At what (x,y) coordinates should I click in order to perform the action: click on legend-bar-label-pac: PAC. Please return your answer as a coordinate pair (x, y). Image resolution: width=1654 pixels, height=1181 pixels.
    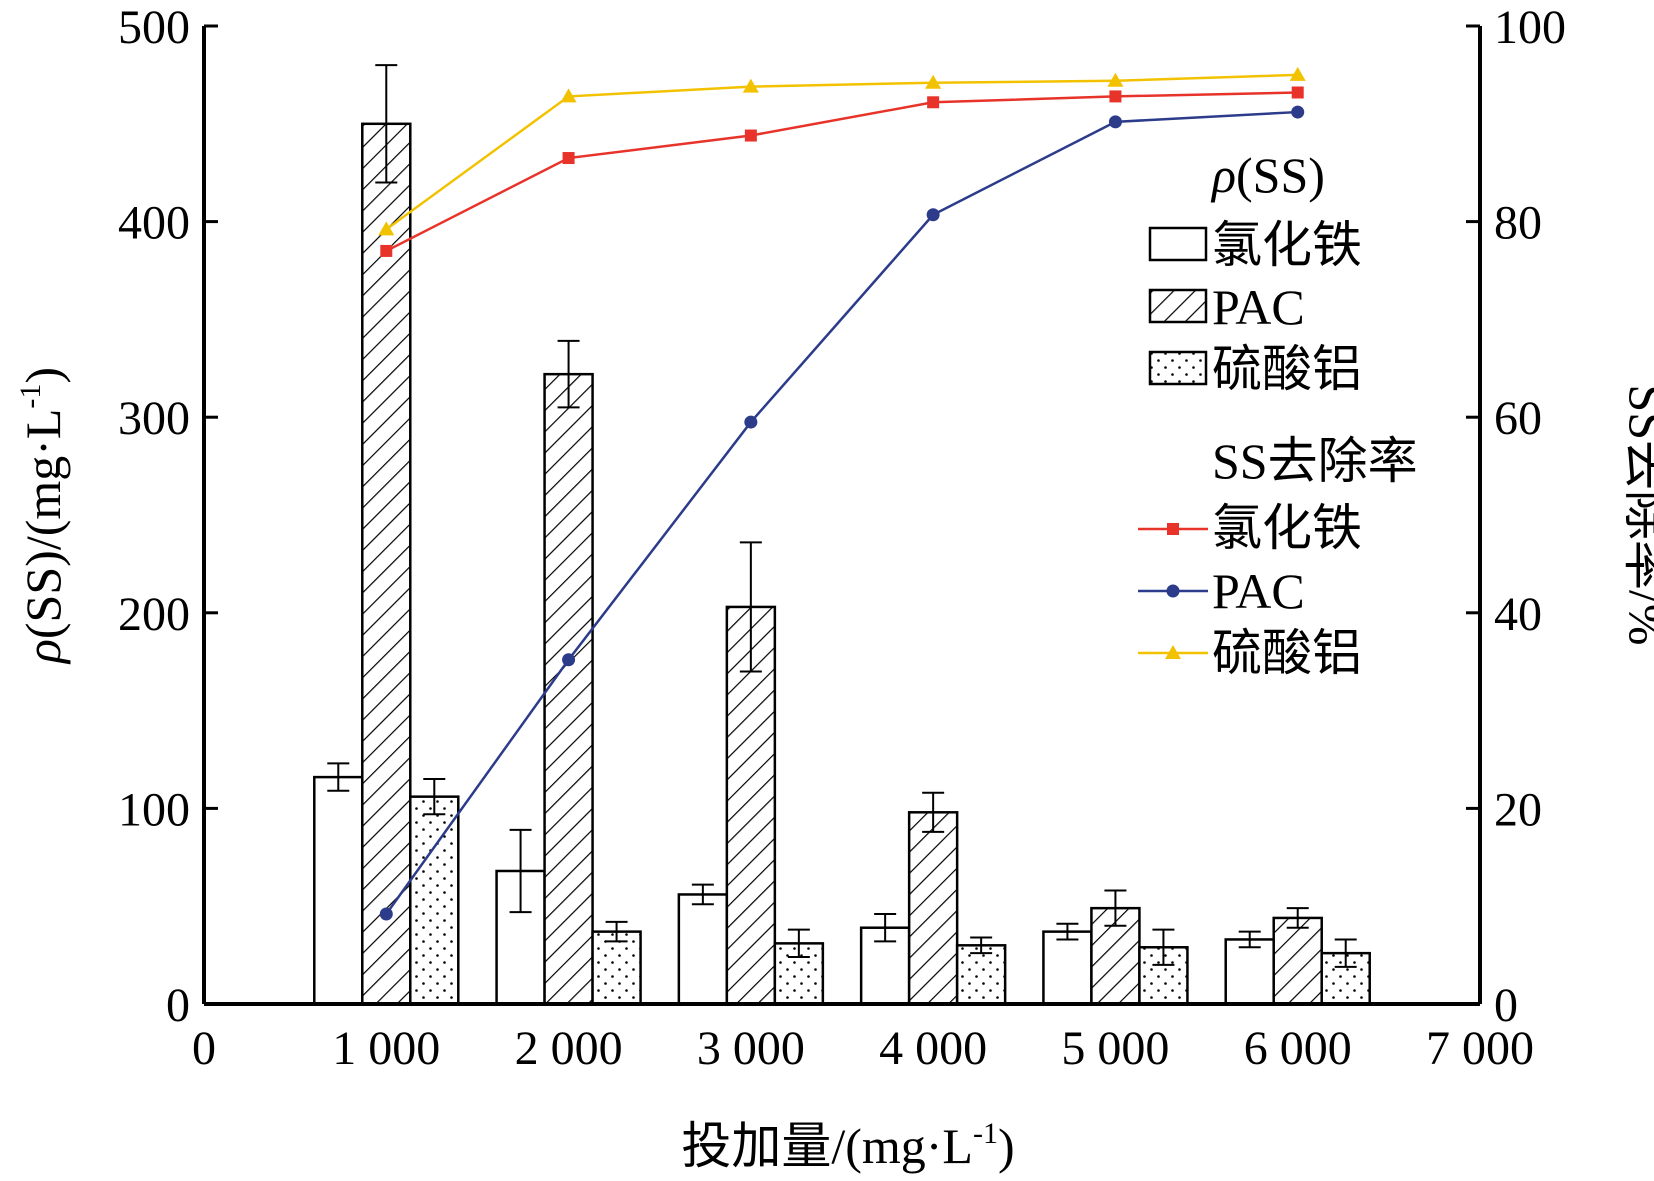
    Looking at the image, I should click on (1258, 307).